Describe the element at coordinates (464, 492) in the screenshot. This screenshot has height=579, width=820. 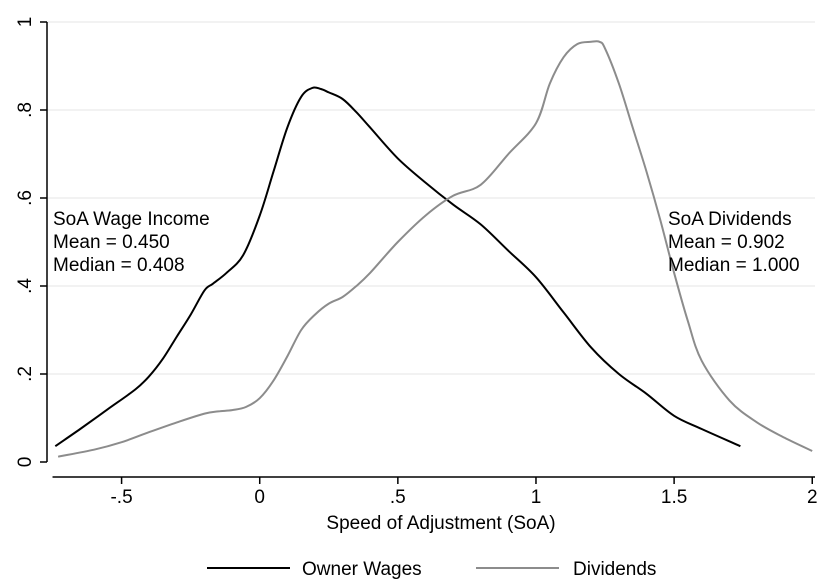
I see `x-ticks: -.5 0 .5 1 1.5 2` at that location.